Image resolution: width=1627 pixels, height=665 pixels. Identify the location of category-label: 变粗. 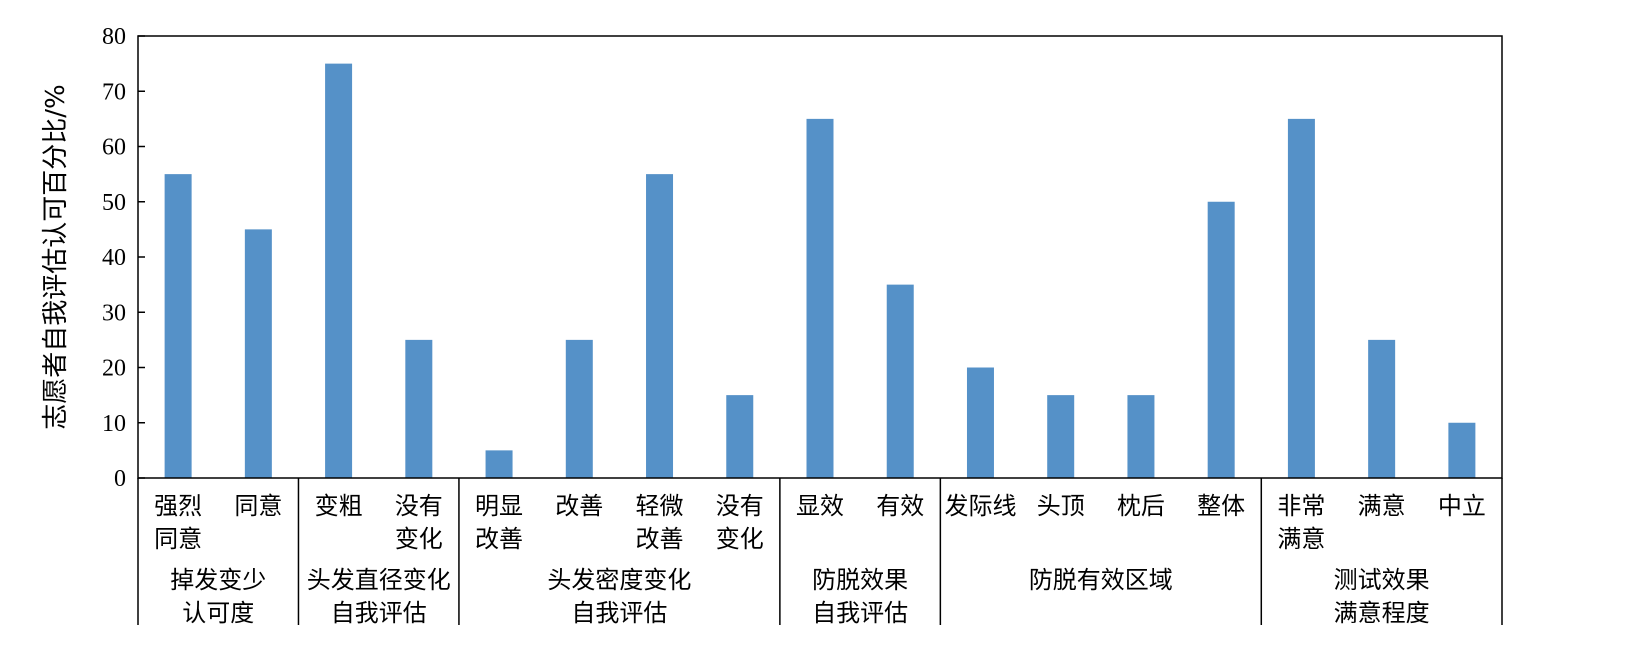
(339, 506).